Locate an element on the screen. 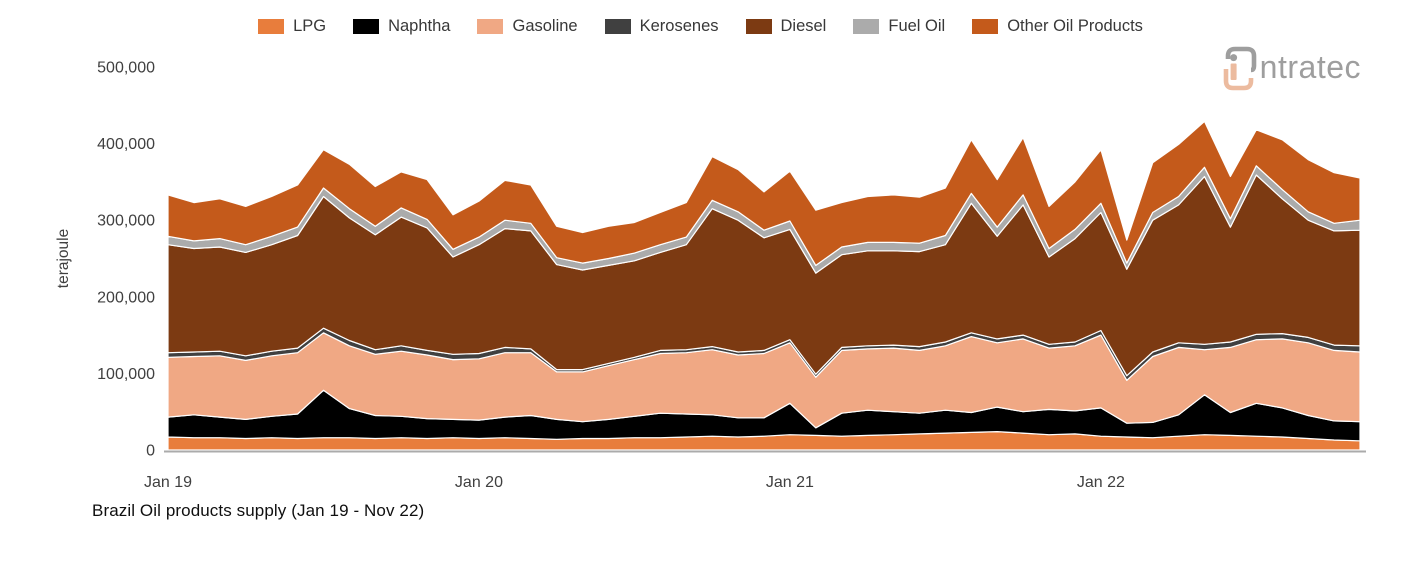  legend-item-kerosenes: Kerosenes is located at coordinates (661, 26).